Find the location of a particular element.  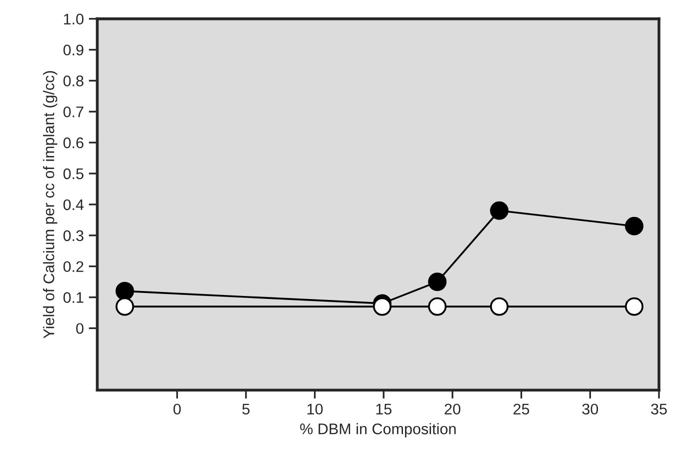

x-tick-label: 0 is located at coordinates (177, 409).